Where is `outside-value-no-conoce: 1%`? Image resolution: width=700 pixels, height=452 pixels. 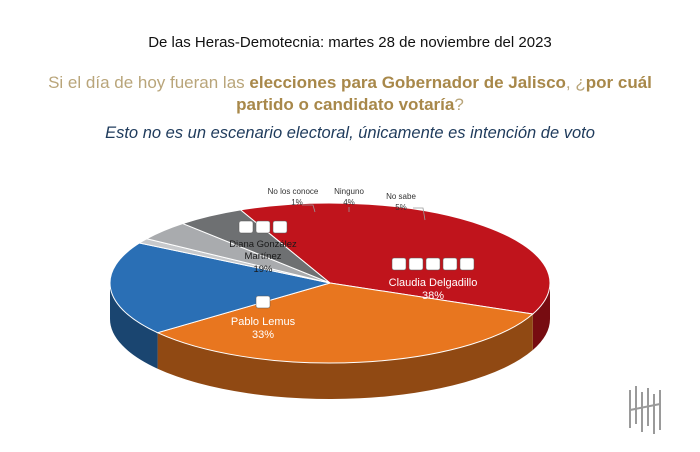 outside-value-no-conoce: 1% is located at coordinates (297, 202).